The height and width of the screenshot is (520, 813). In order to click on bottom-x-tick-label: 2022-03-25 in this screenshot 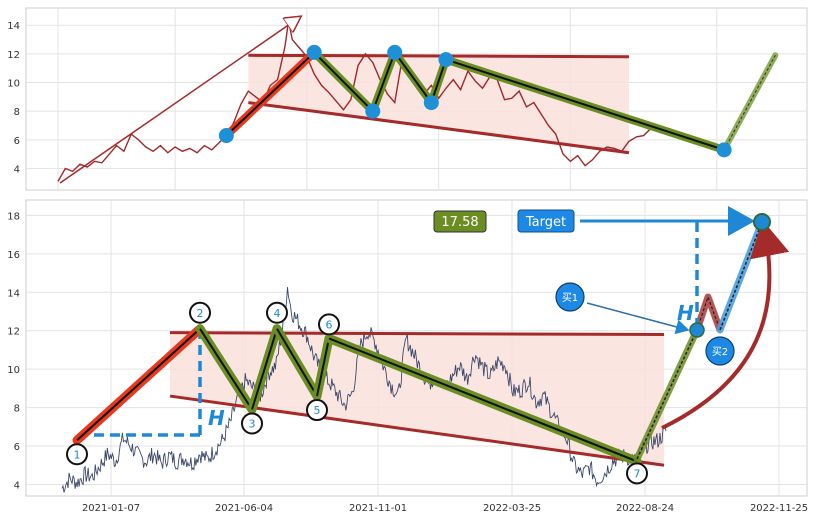, I will do `click(512, 508)`.